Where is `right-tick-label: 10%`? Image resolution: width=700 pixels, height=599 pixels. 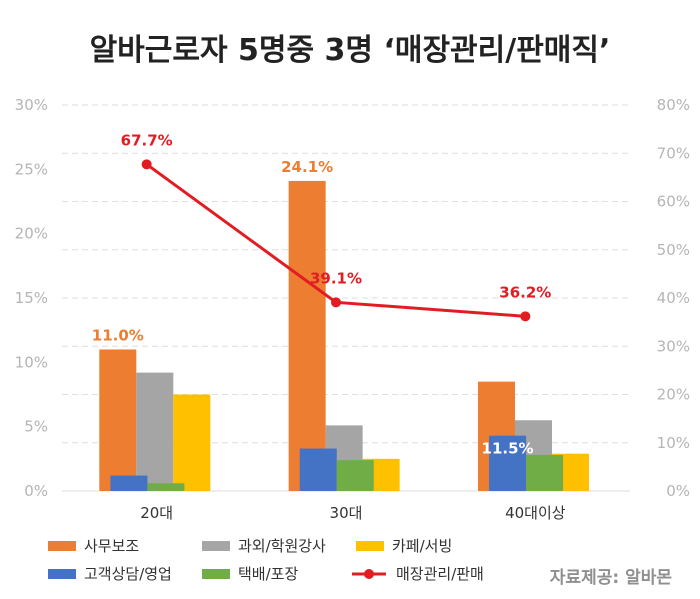
right-tick-label: 10% is located at coordinates (673, 443).